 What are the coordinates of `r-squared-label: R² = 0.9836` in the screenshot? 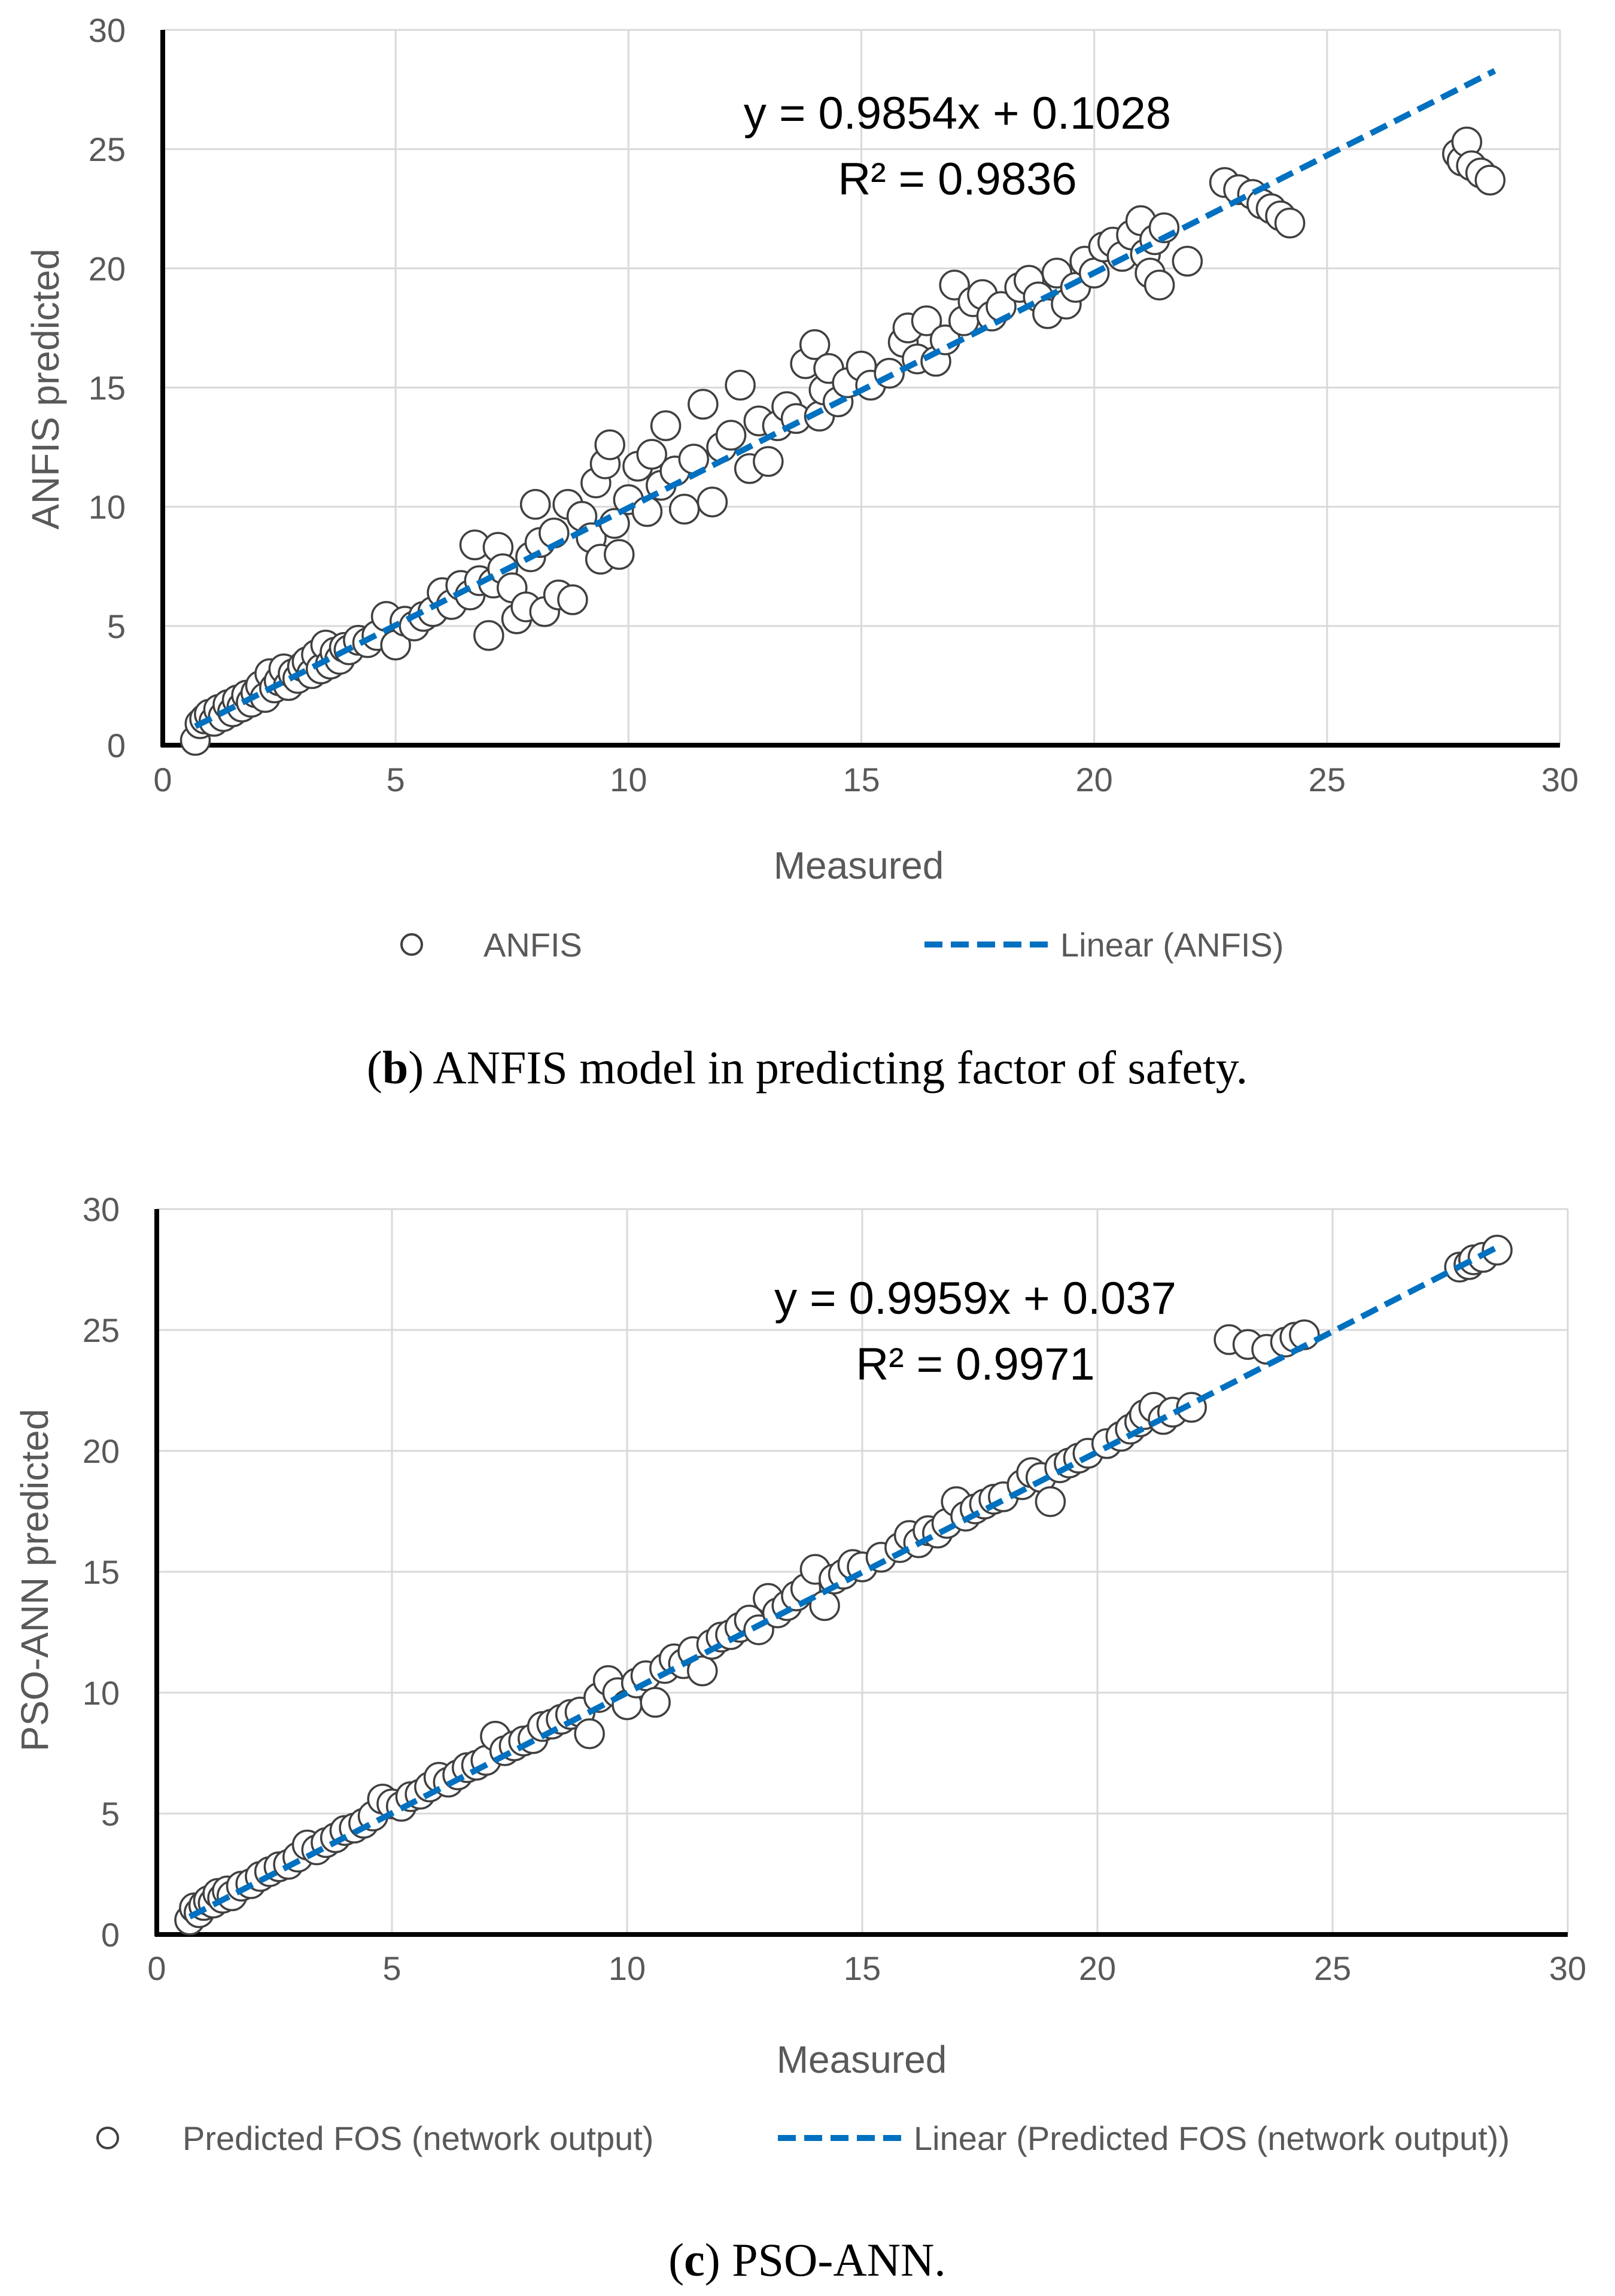 It's located at (957, 179).